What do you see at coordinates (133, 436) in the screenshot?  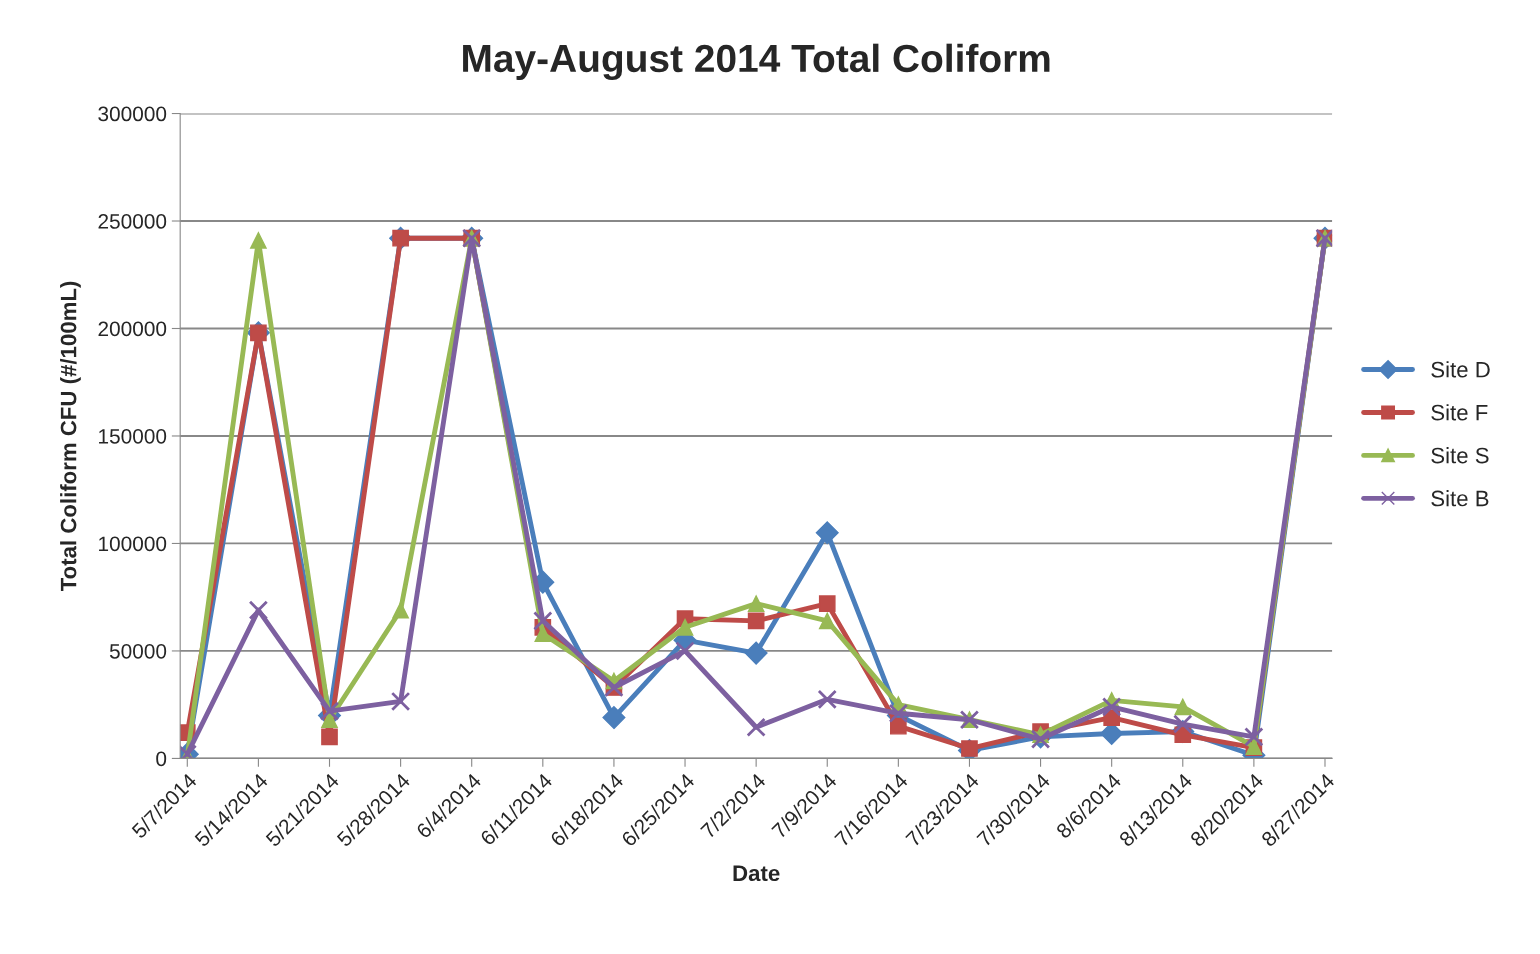 I see `y-tick-label: 150000` at bounding box center [133, 436].